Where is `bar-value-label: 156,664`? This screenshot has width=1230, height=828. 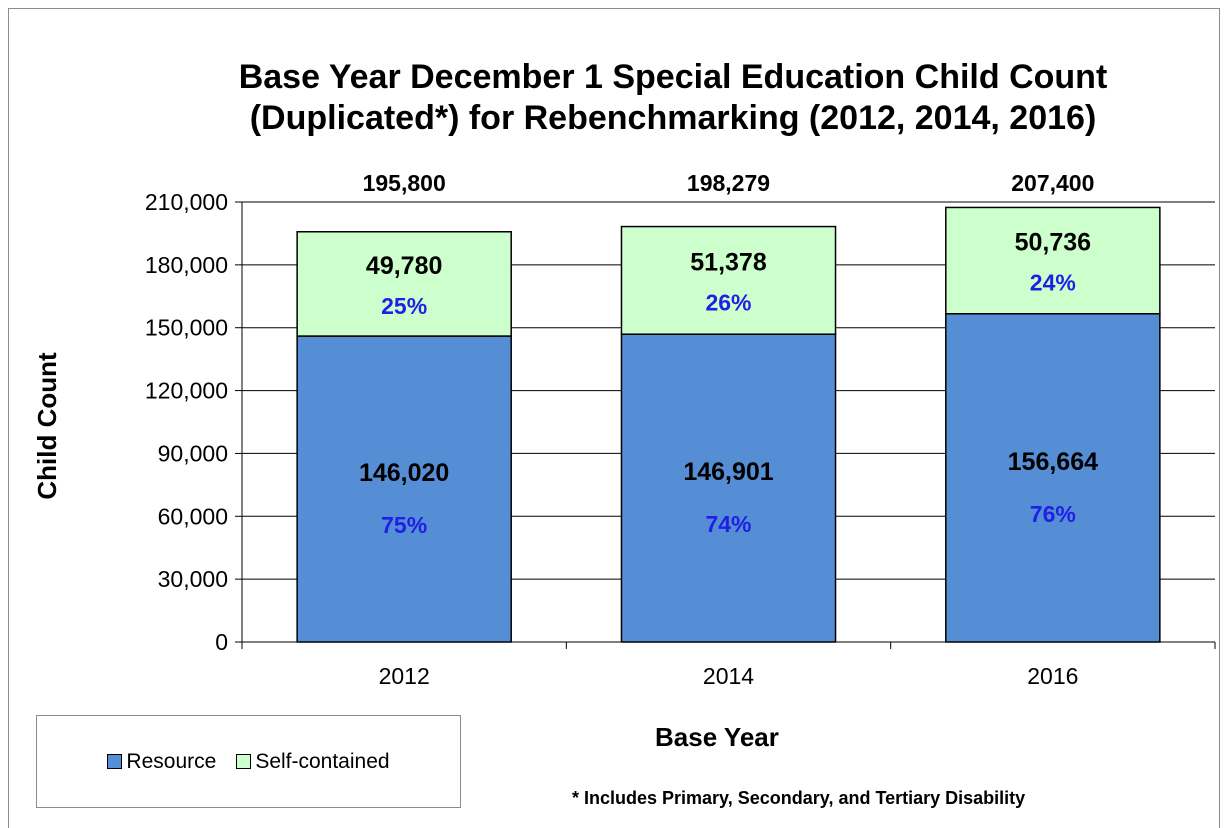 bar-value-label: 156,664 is located at coordinates (1053, 462).